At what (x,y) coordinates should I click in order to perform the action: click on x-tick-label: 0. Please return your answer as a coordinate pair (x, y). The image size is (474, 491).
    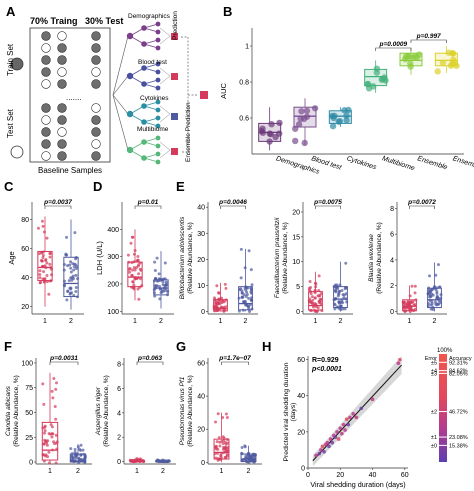
    Looking at the image, I should click on (308, 475).